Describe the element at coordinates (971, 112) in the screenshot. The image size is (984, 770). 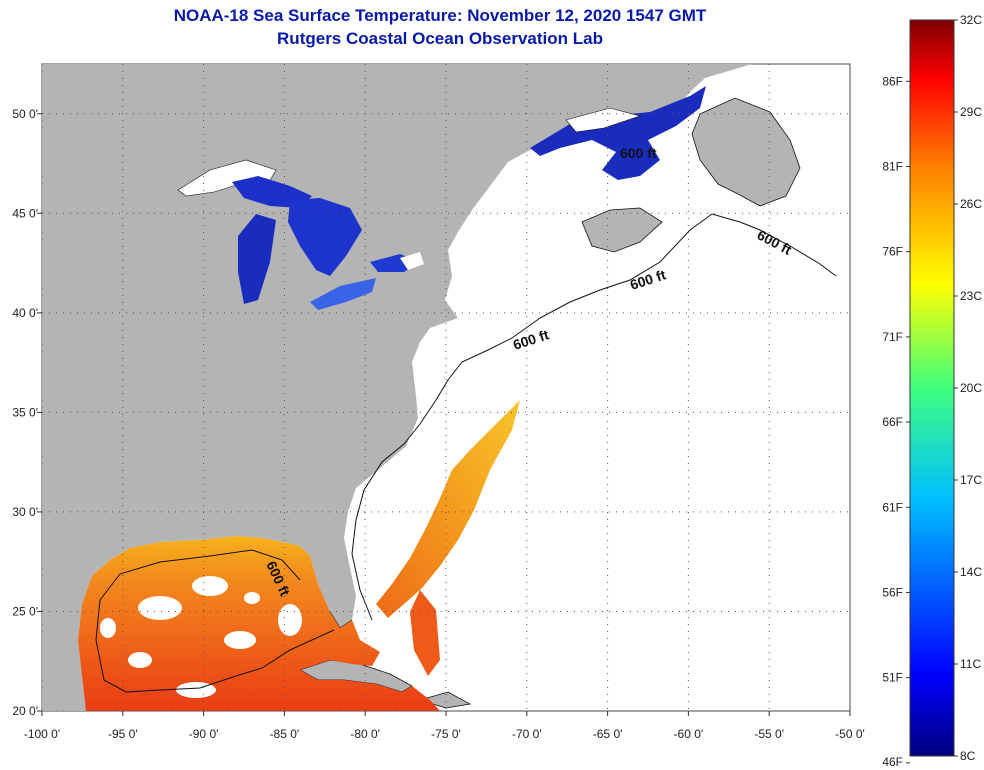
I see `celsius-label: 29C` at that location.